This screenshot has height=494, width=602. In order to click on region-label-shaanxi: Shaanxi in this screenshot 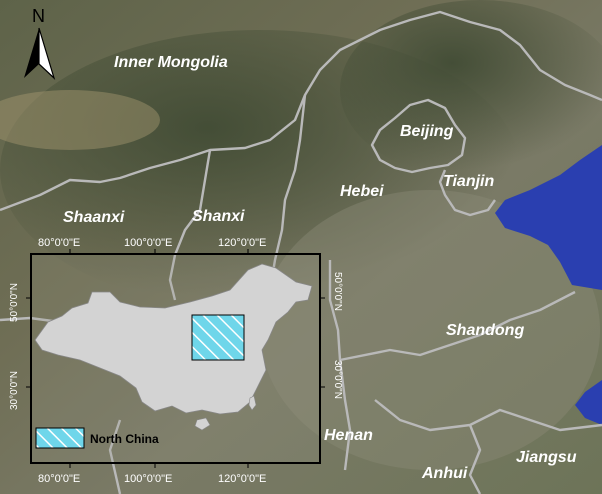, I will do `click(94, 217)`.